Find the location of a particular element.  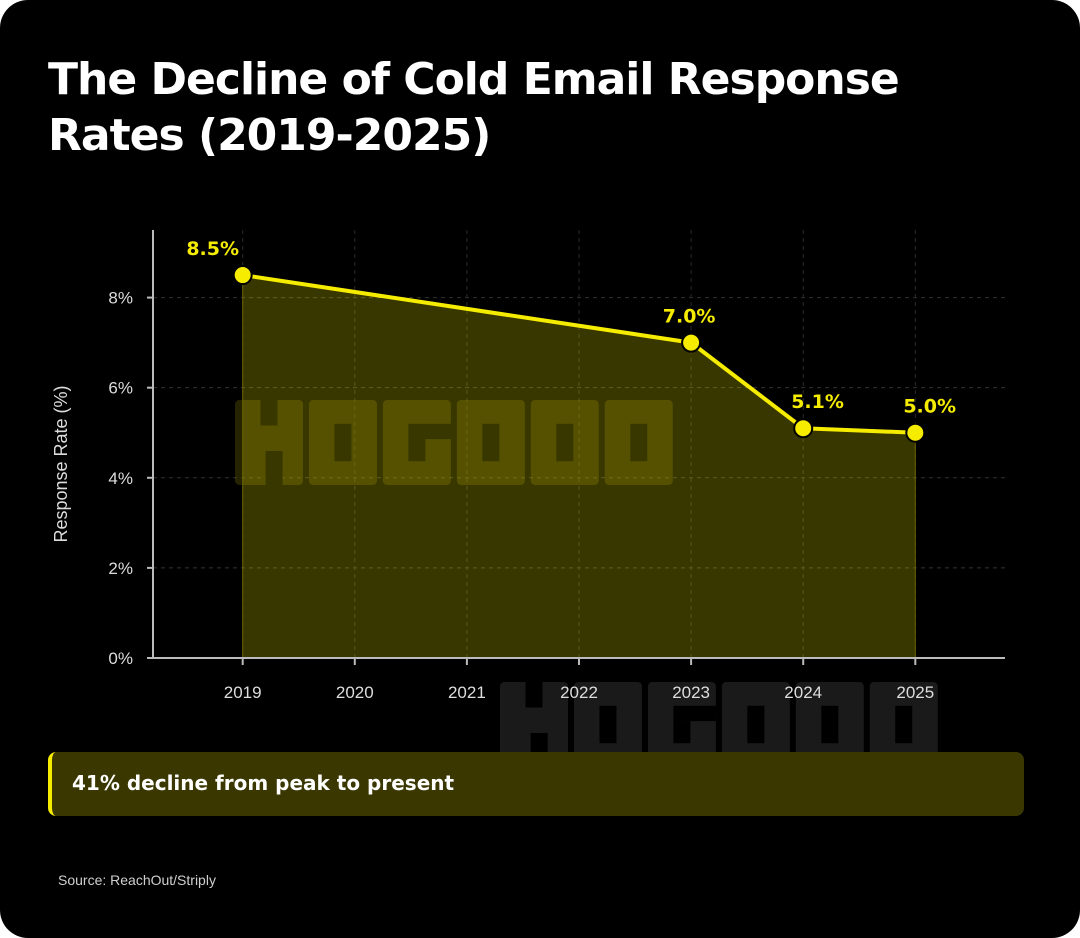

callout-box: 41% decline from peak to present is located at coordinates (536, 784).